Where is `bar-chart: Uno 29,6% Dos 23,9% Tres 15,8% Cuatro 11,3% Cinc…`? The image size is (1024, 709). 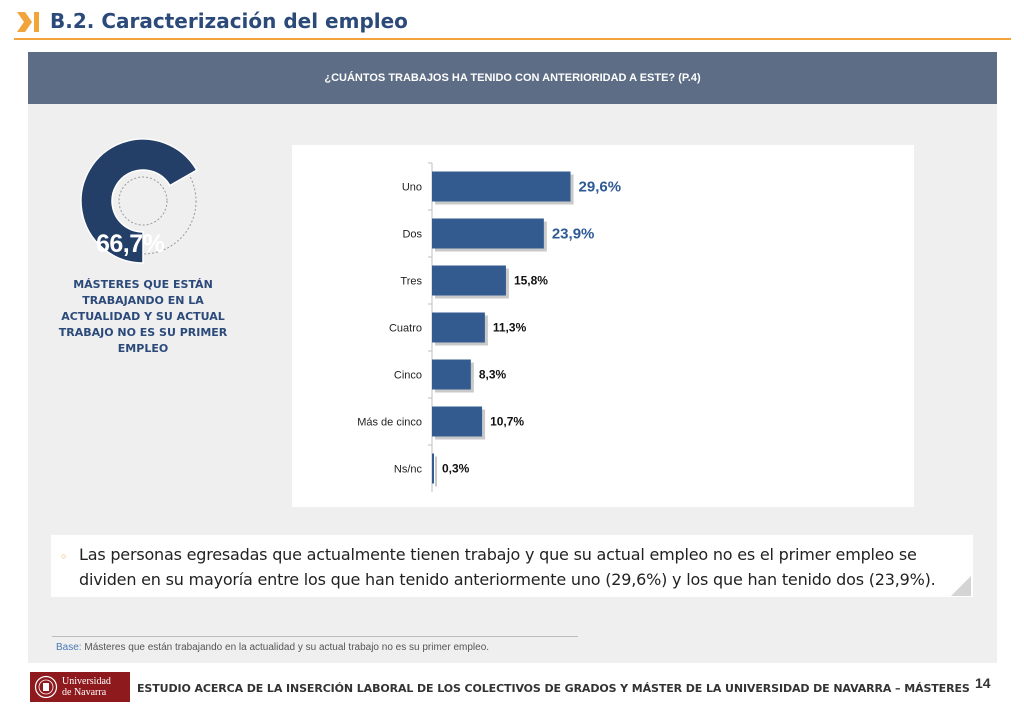 bar-chart: Uno 29,6% Dos 23,9% Tres 15,8% Cuatro 11,3% Cinc… is located at coordinates (489, 327).